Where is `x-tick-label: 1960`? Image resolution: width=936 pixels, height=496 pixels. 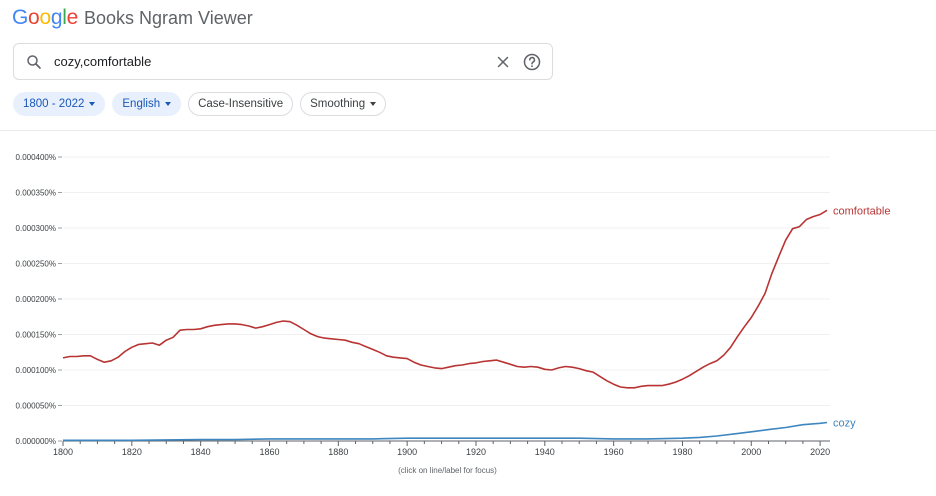 x-tick-label: 1960 is located at coordinates (614, 452).